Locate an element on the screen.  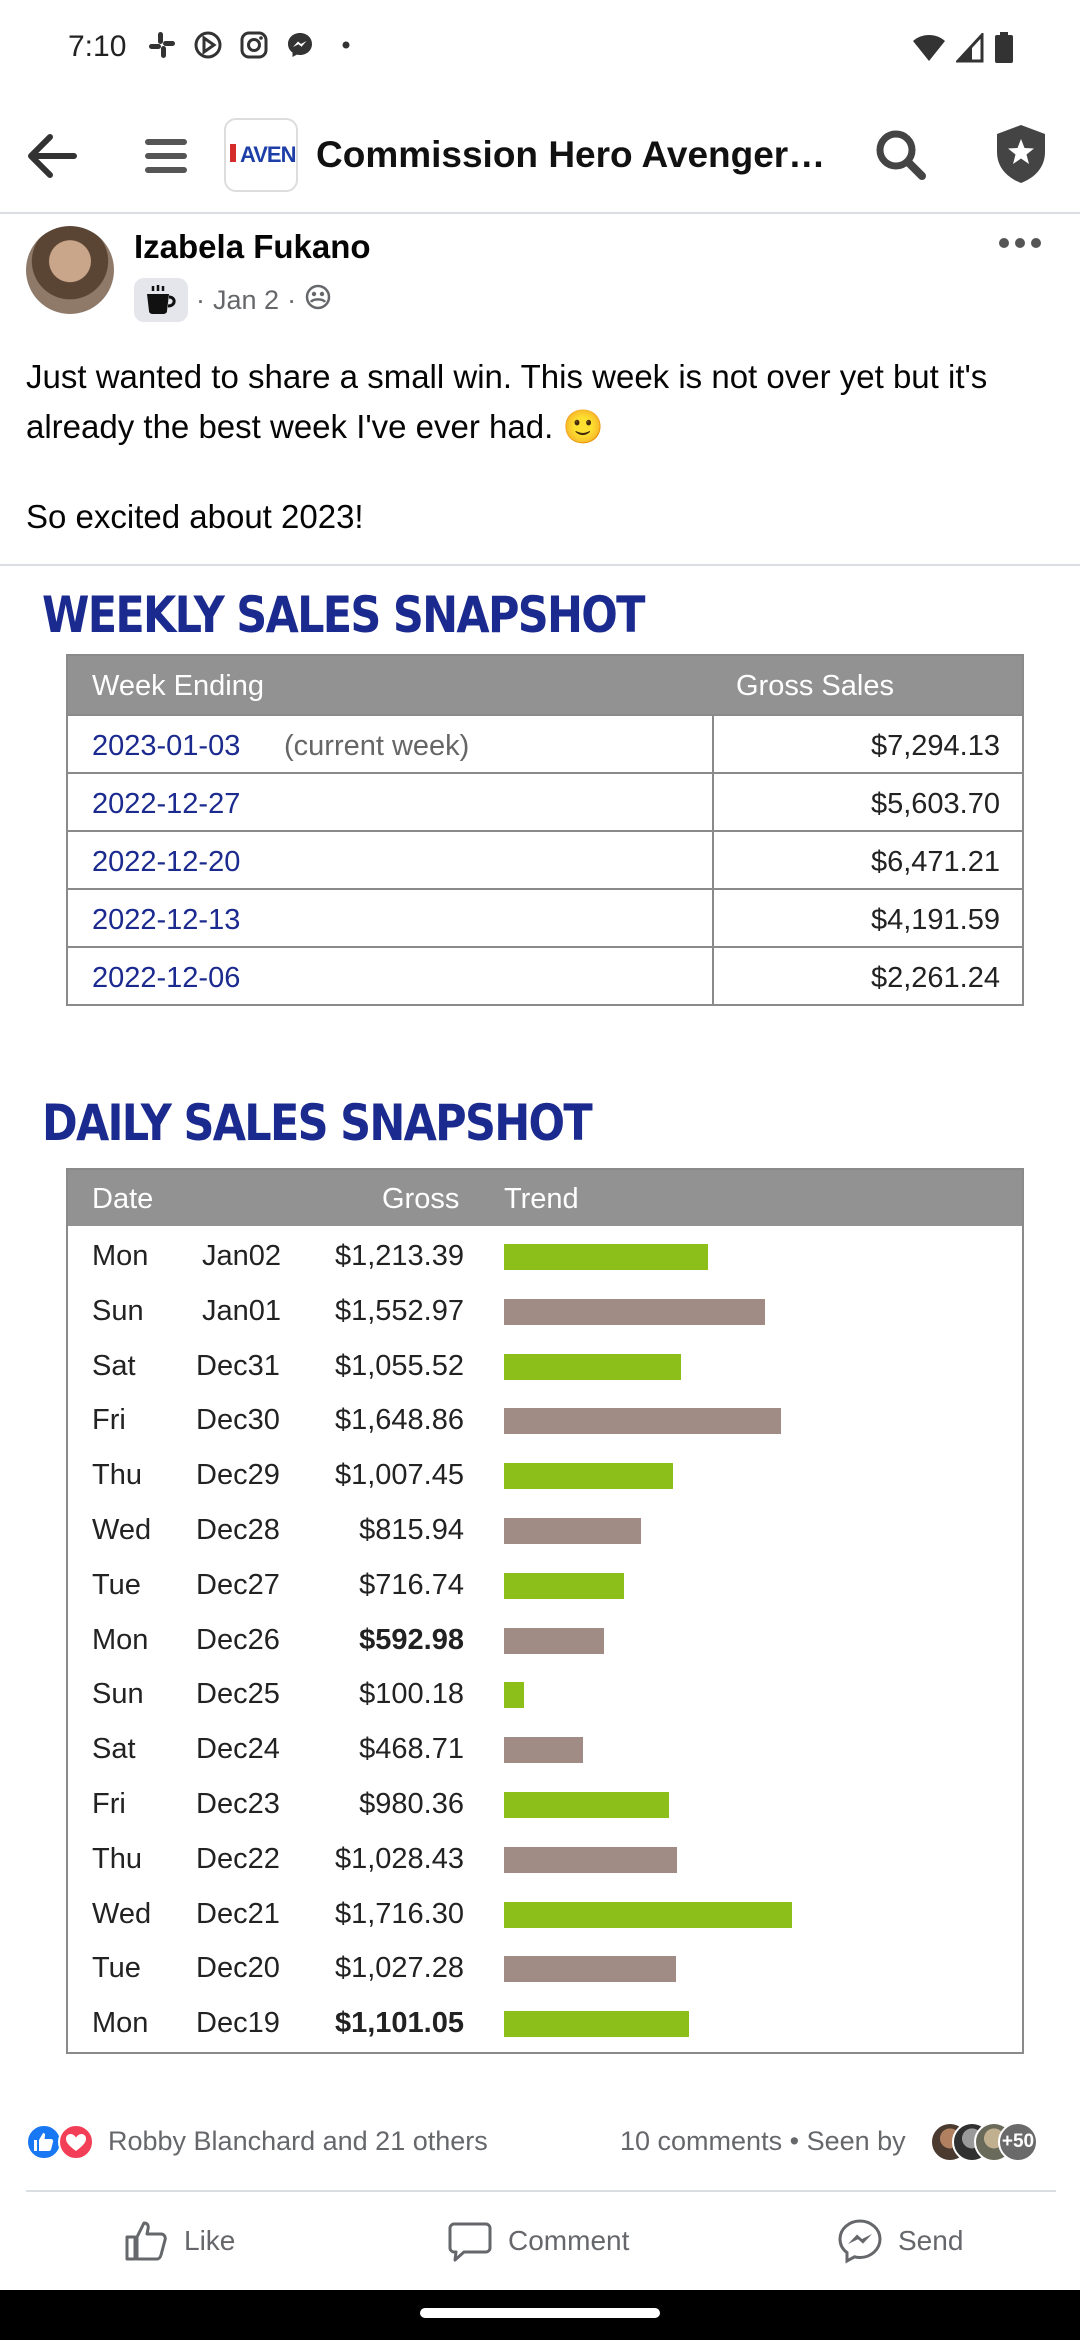
status-bar: 7:10 is located at coordinates (540, 48).